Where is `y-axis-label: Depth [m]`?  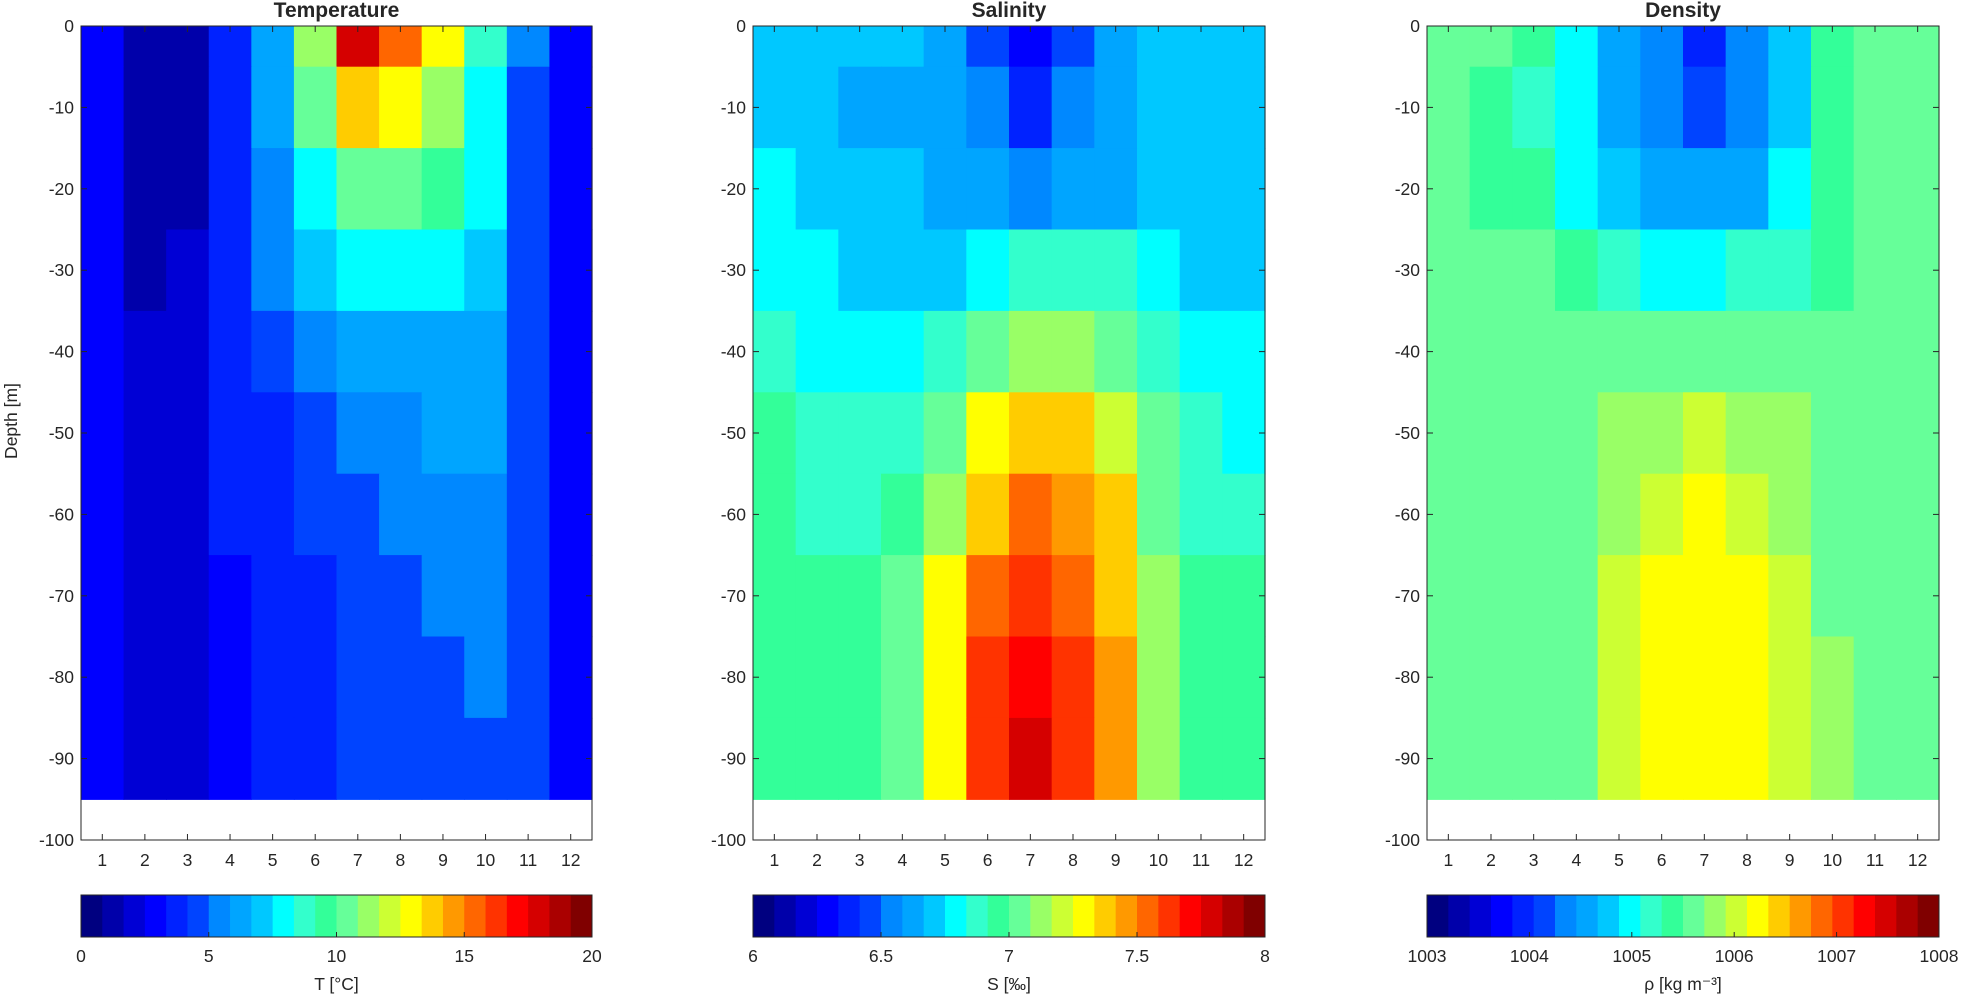
y-axis-label: Depth [m] is located at coordinates (11, 421).